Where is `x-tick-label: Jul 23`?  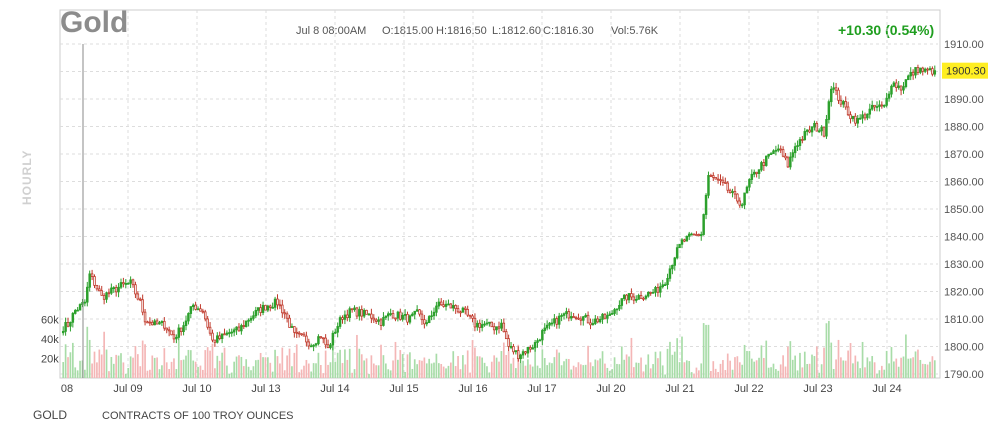
x-tick-label: Jul 23 is located at coordinates (817, 389).